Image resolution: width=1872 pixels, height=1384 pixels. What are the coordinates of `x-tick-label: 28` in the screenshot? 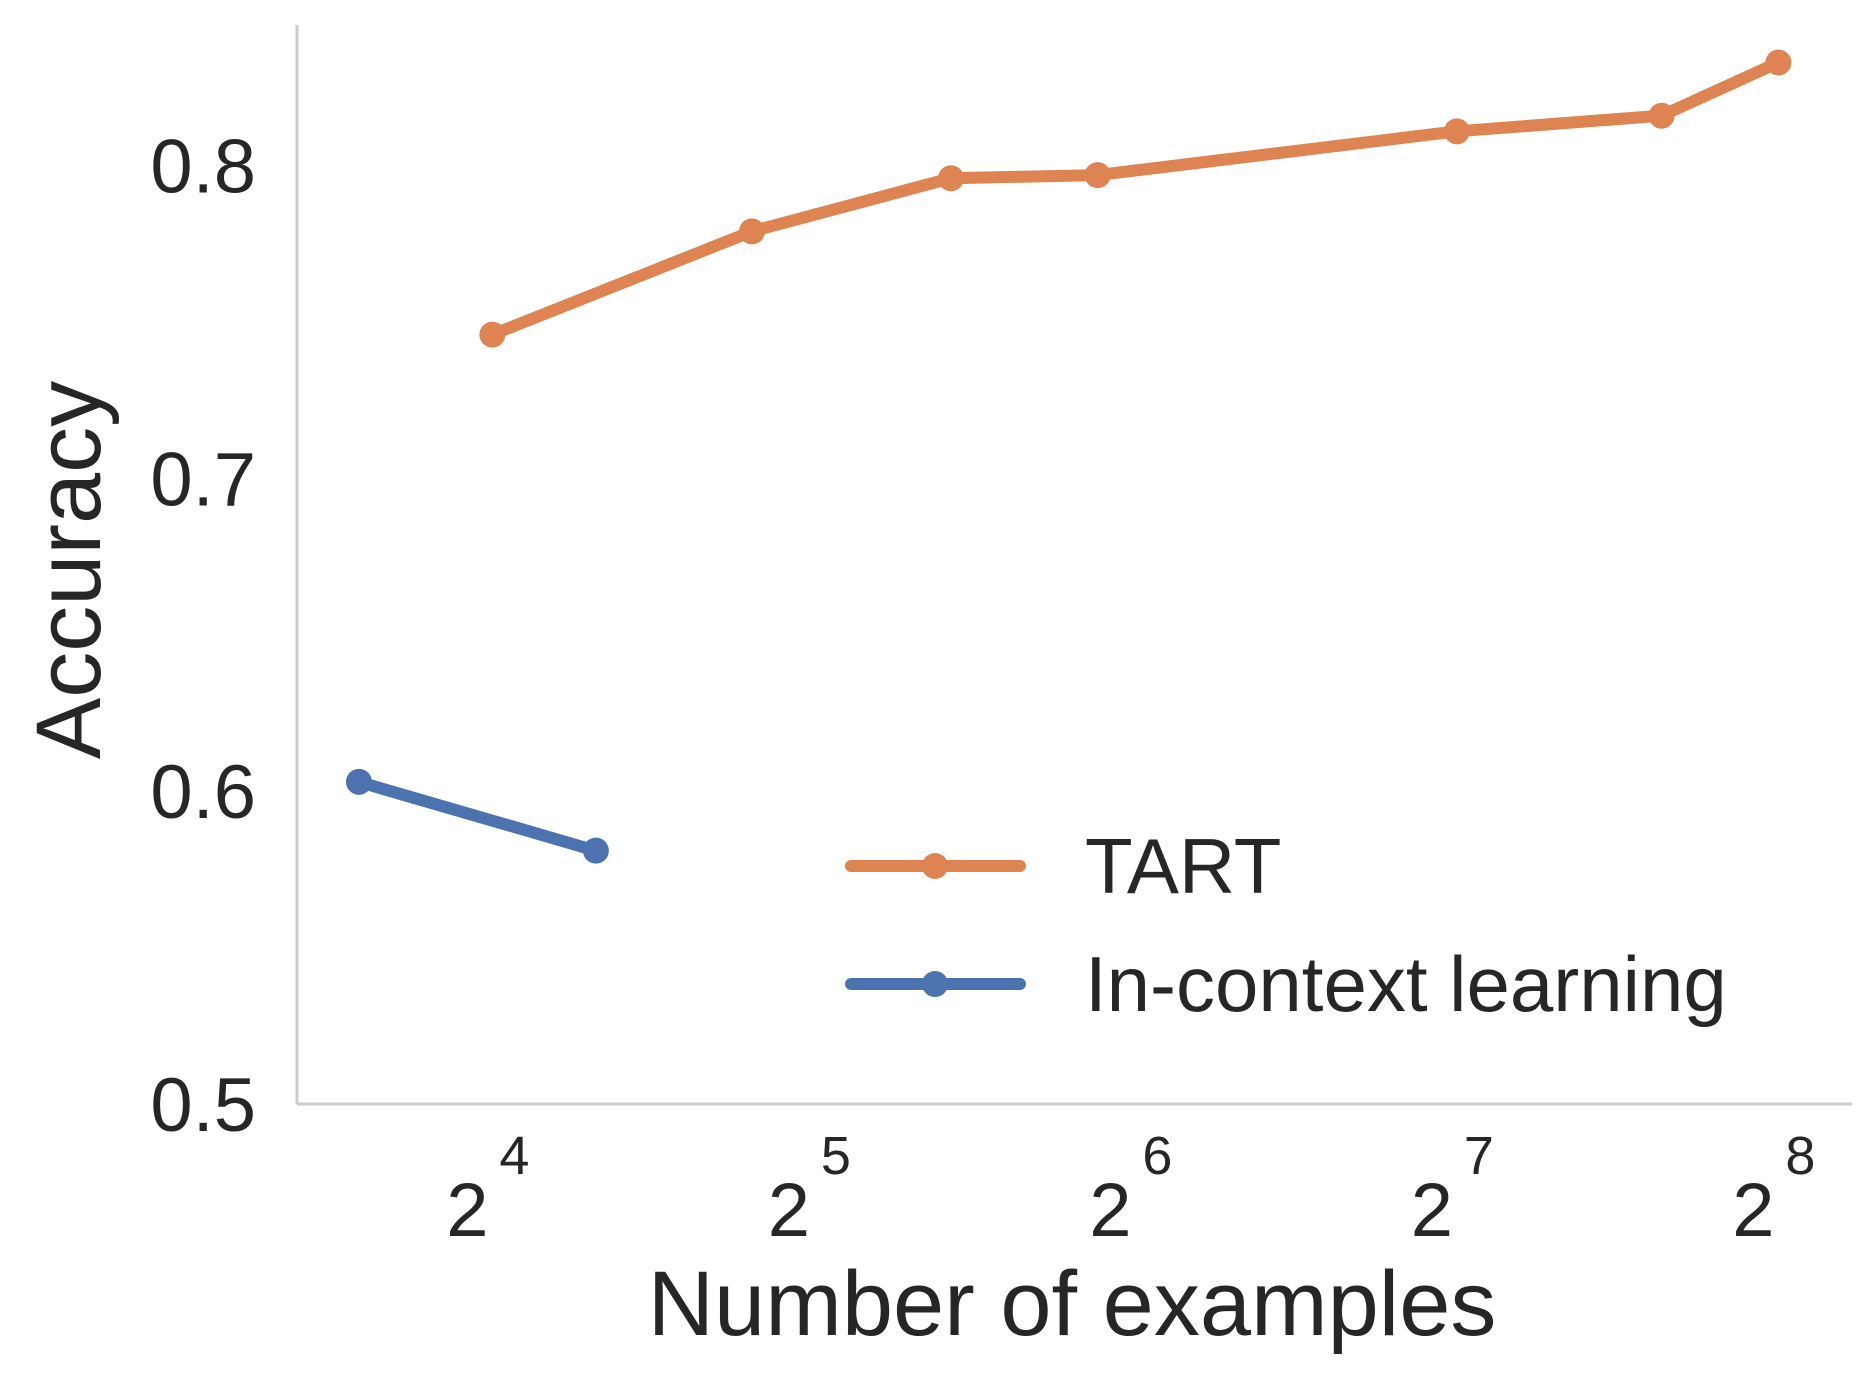 It's located at (1773, 1189).